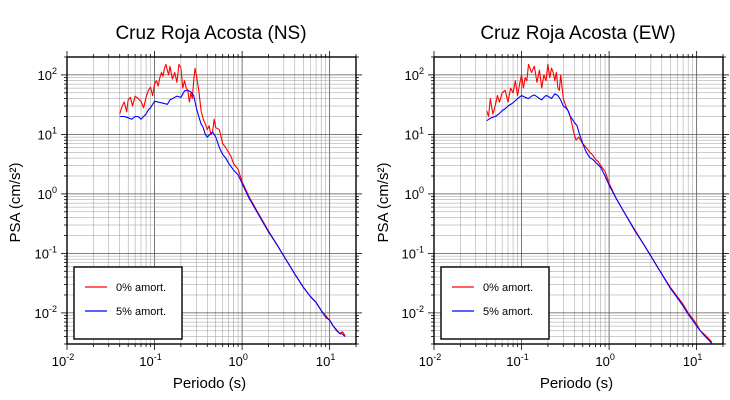  I want to click on chart-title: Cruz Roja Acosta (EW), so click(577, 33).